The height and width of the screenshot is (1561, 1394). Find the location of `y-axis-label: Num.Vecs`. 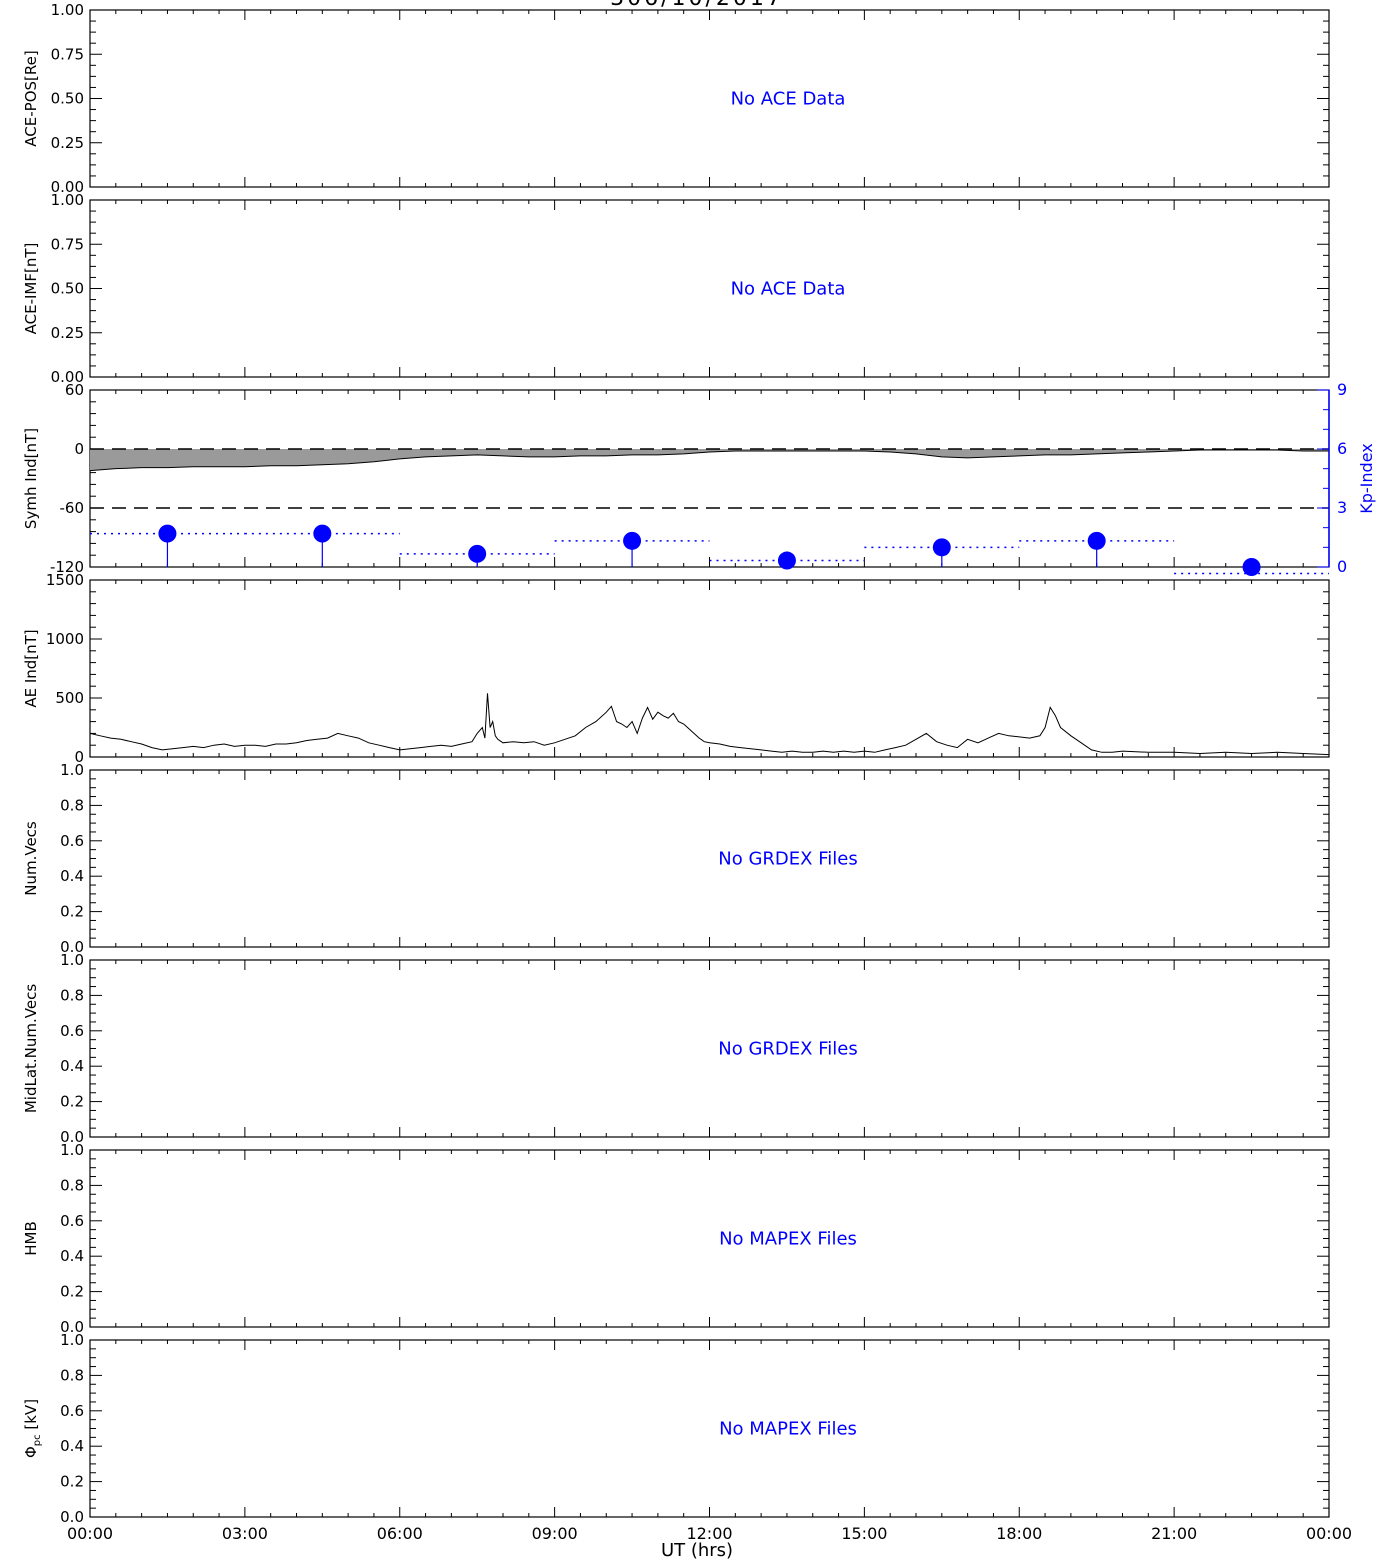

y-axis-label: Num.Vecs is located at coordinates (31, 858).